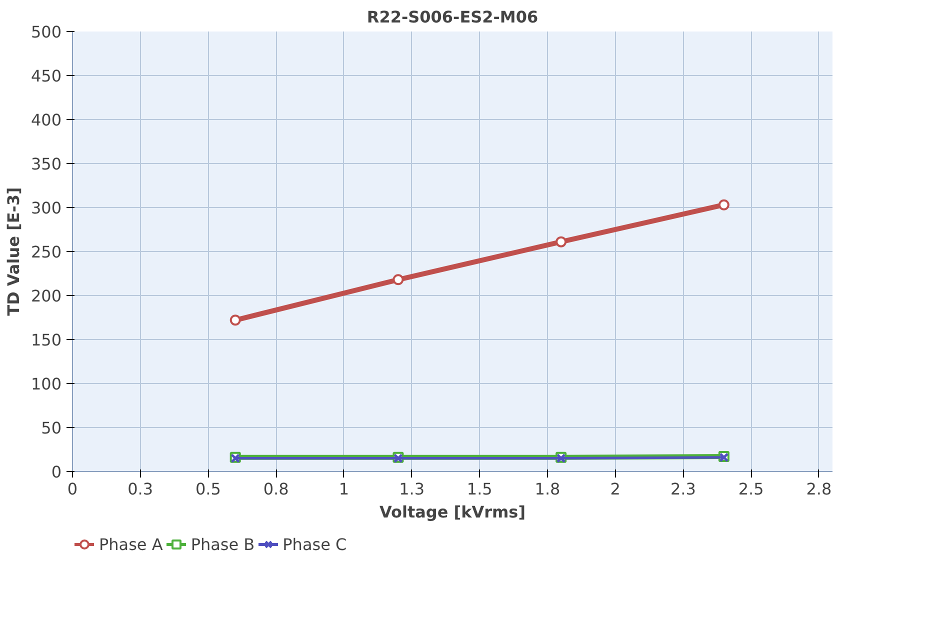 The width and height of the screenshot is (949, 625). Describe the element at coordinates (13, 251) in the screenshot. I see `y-axis-title: TD Value [E-3]` at that location.